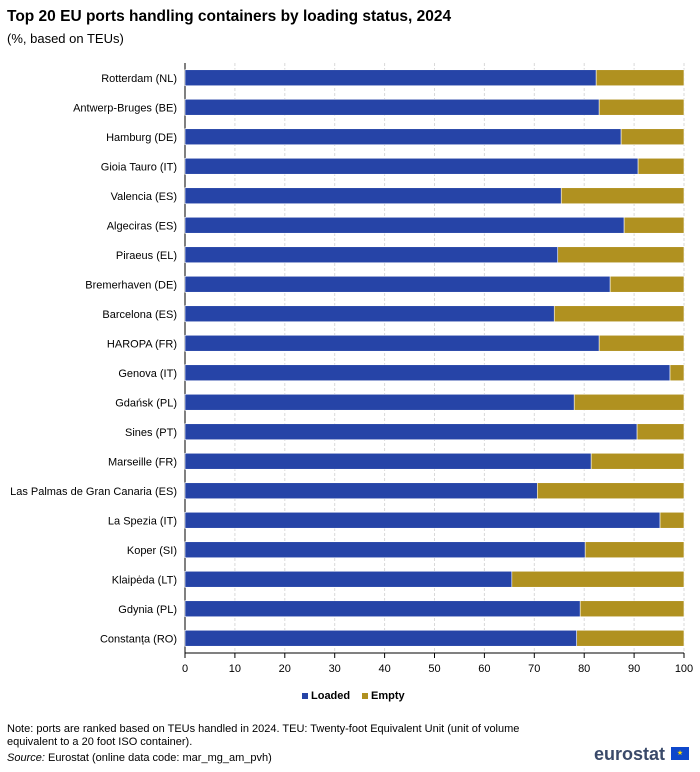 This screenshot has height=772, width=700. What do you see at coordinates (125, 108) in the screenshot?
I see `category-label: Antwerp-Bruges (BE)` at bounding box center [125, 108].